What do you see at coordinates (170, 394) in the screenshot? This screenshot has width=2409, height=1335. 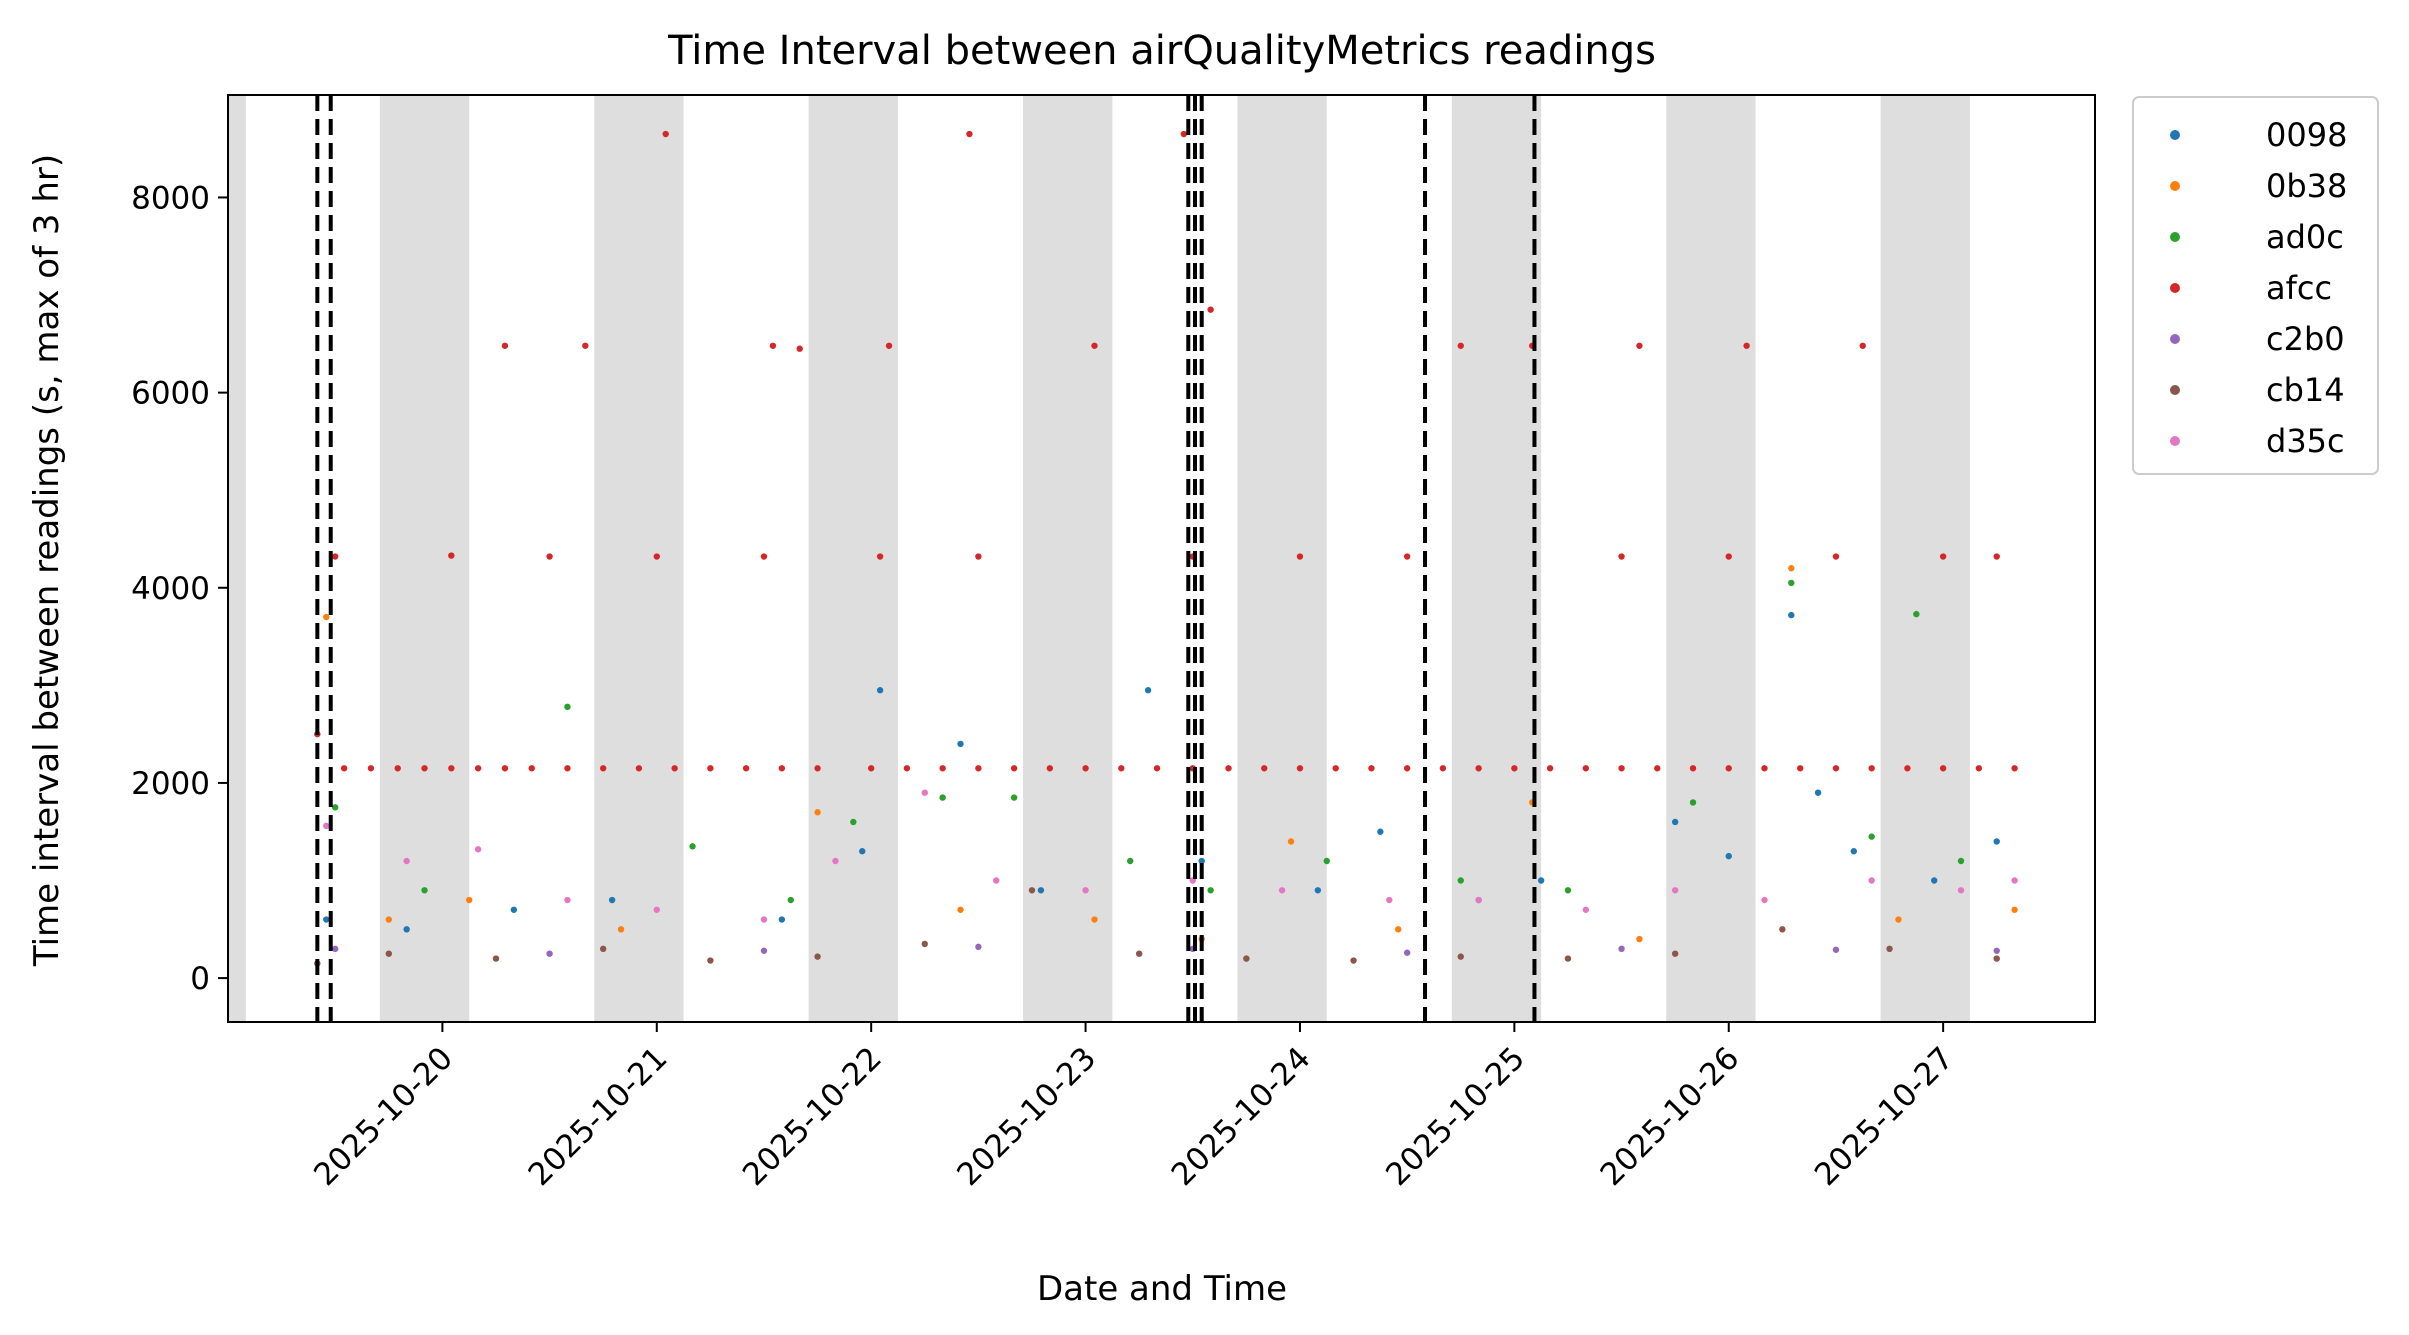 I see `y-tick-label: 6000` at bounding box center [170, 394].